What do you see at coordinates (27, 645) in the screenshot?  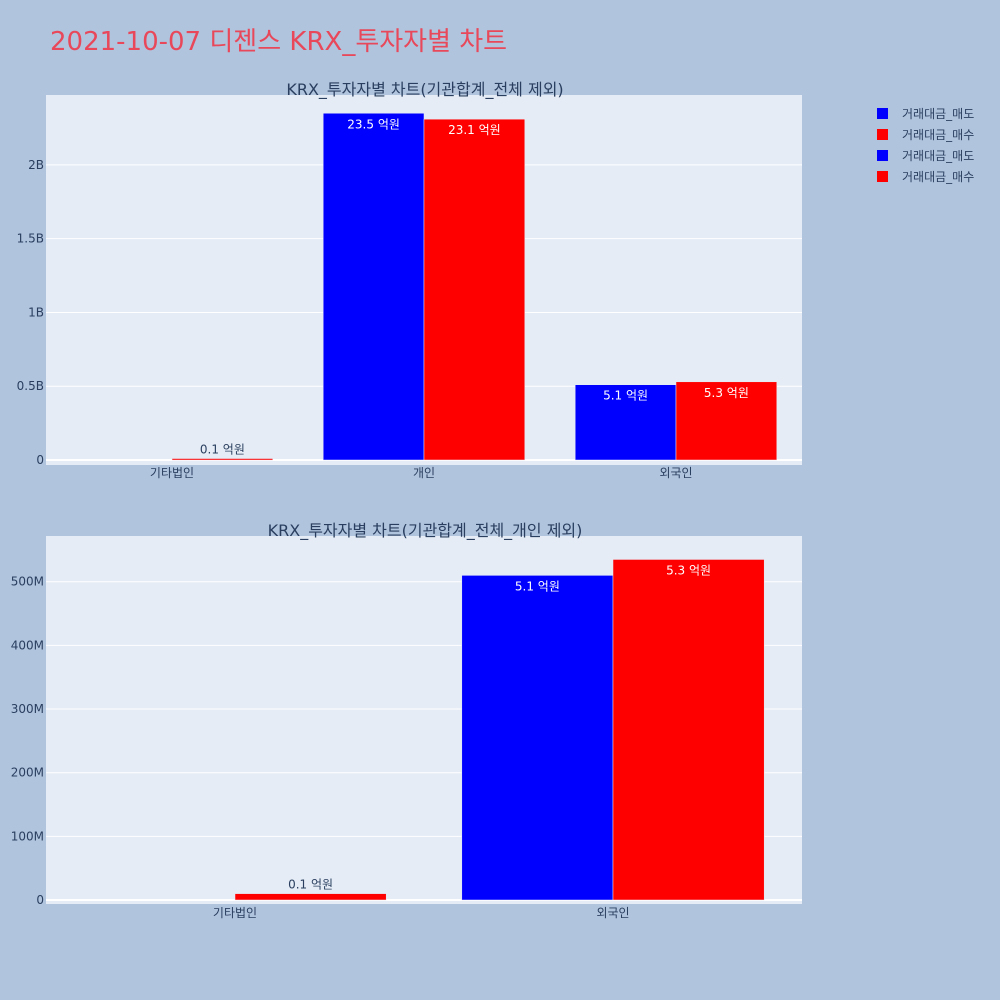 I see `y-tick-label: 400M` at bounding box center [27, 645].